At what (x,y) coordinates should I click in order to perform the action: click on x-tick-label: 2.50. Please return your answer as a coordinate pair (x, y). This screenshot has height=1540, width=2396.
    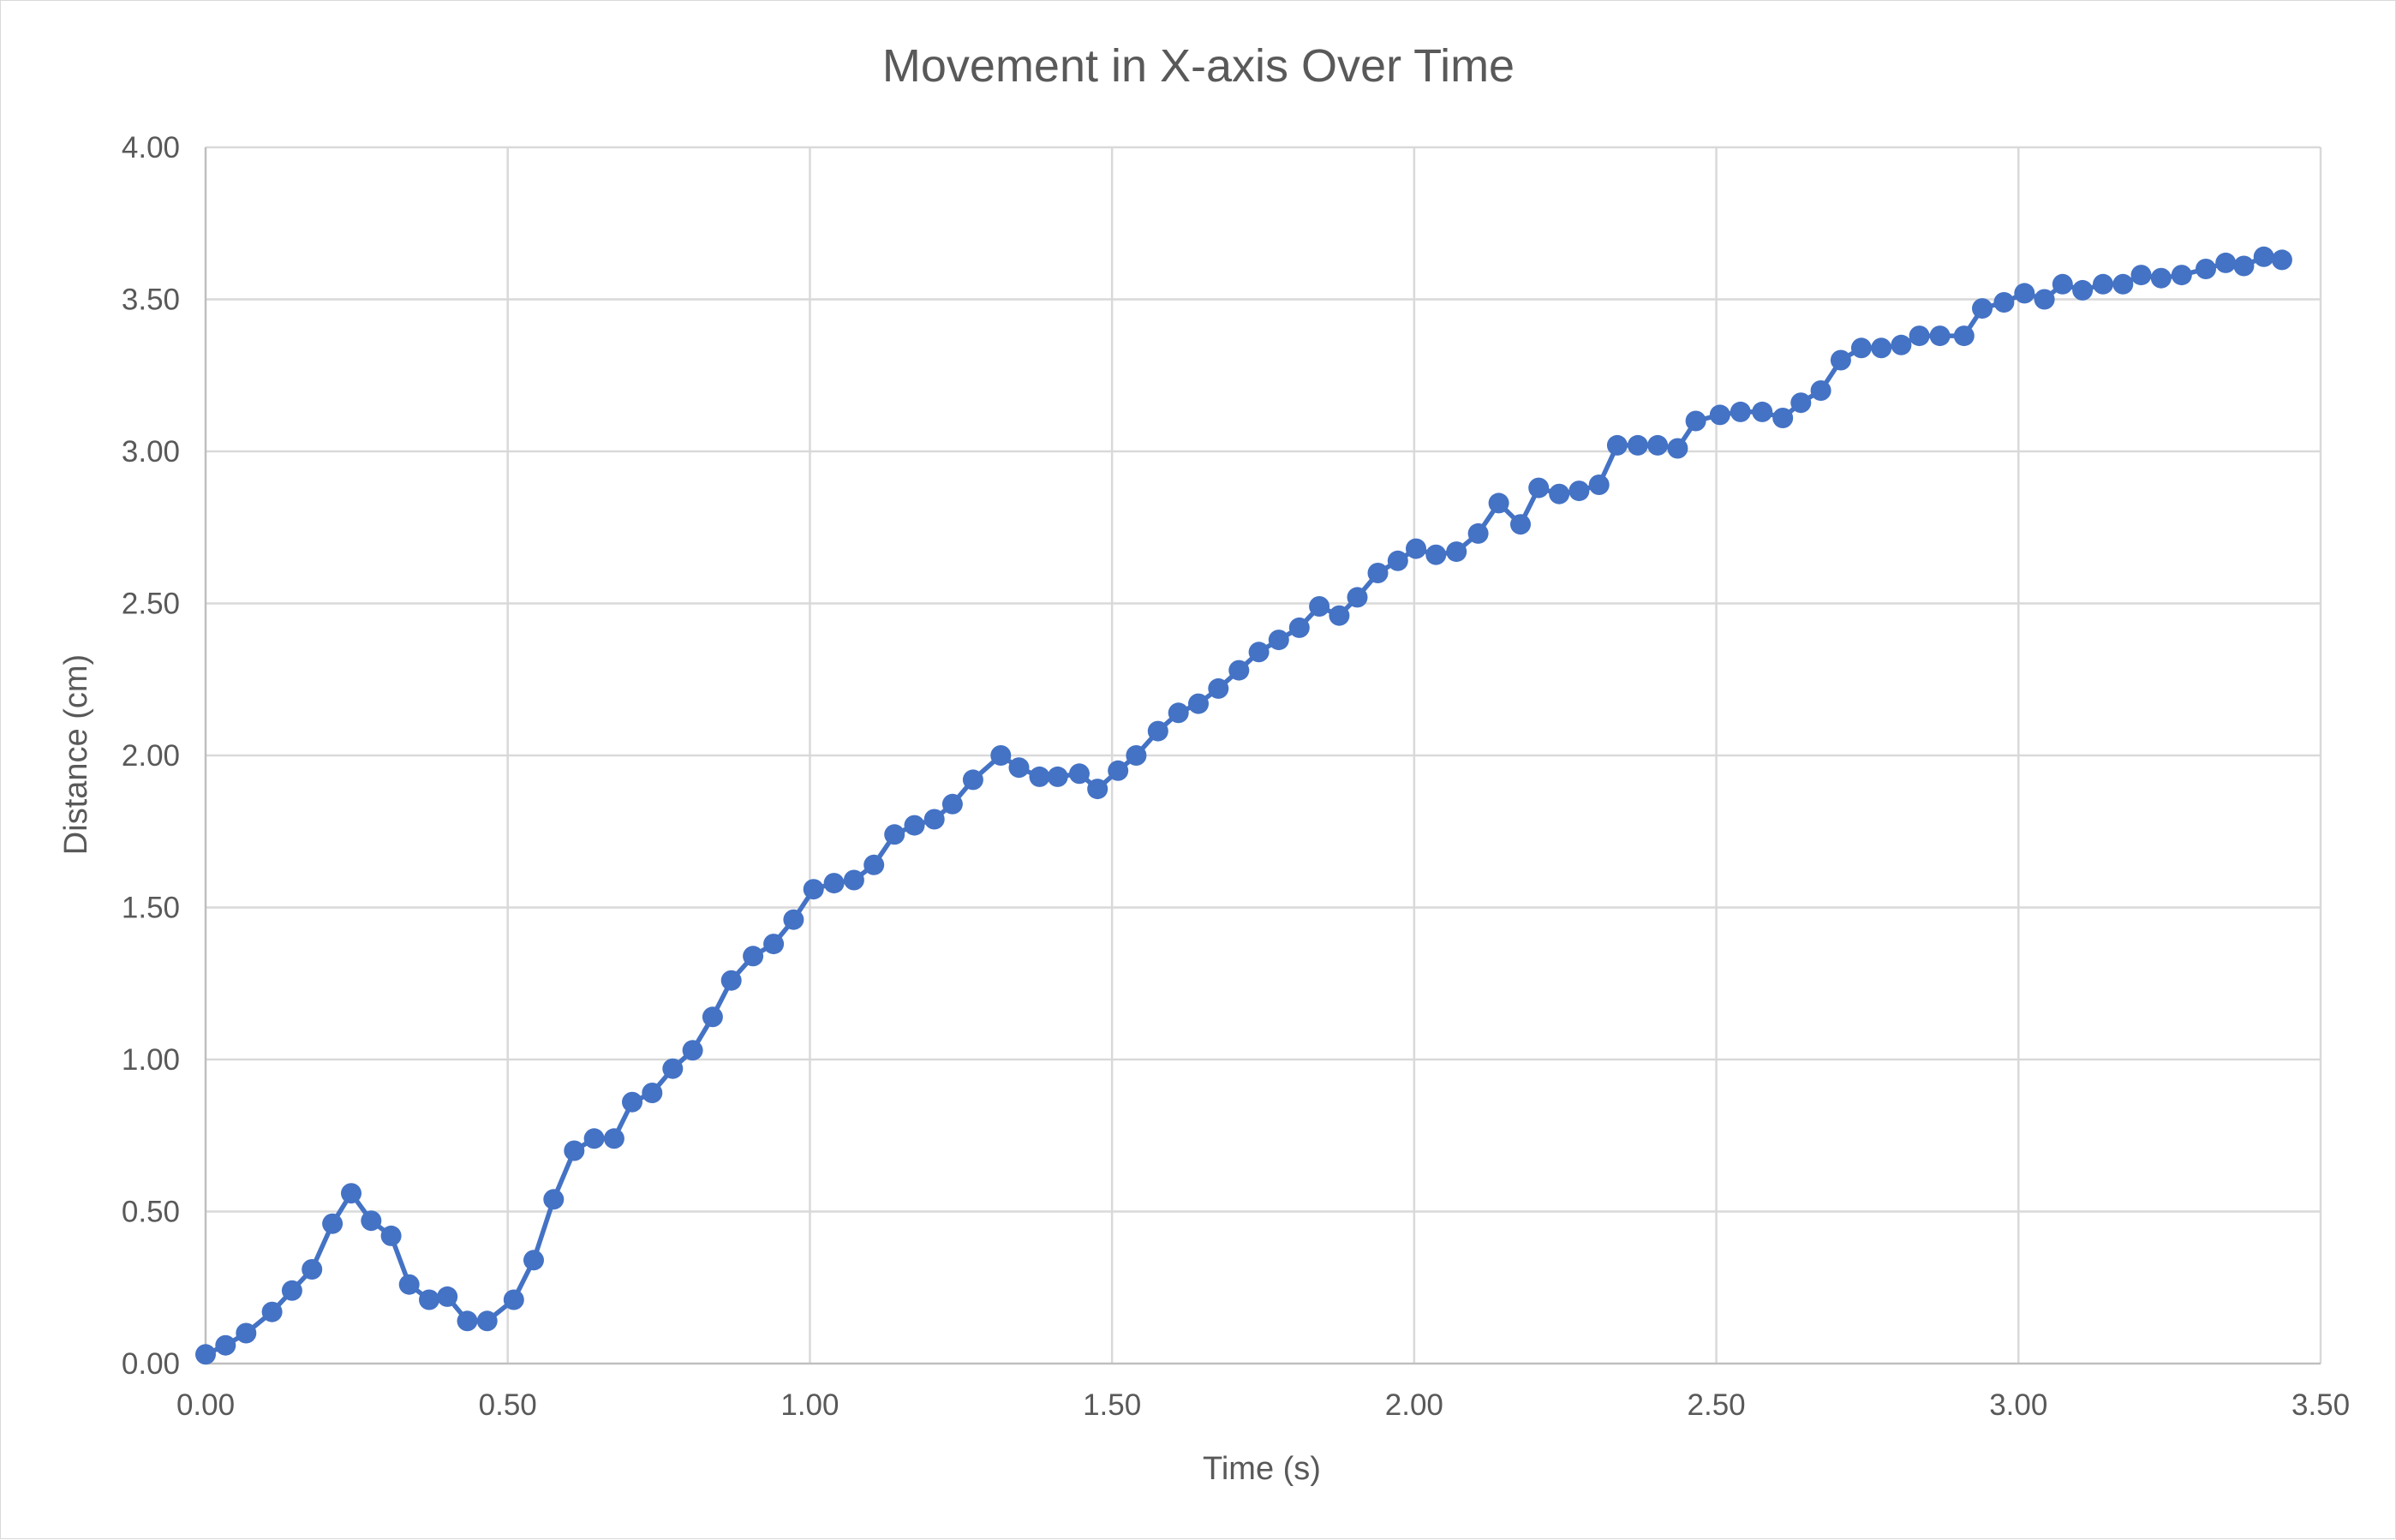
    Looking at the image, I should click on (1717, 1405).